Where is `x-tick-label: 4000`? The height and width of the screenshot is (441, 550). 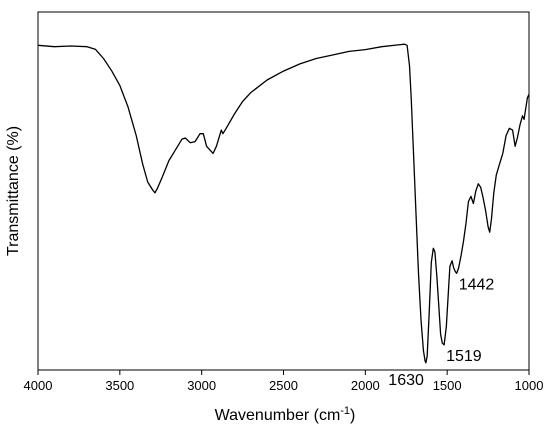 x-tick-label: 4000 is located at coordinates (38, 385).